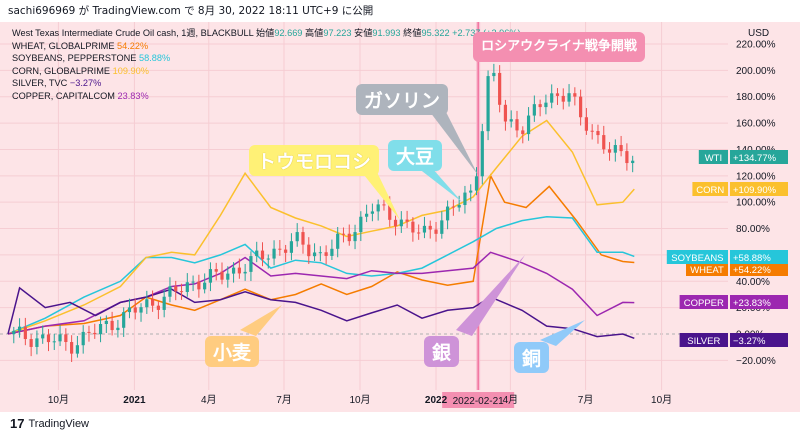 The height and width of the screenshot is (437, 800). Describe the element at coordinates (49, 423) in the screenshot. I see `brand: 17 TradingView` at that location.